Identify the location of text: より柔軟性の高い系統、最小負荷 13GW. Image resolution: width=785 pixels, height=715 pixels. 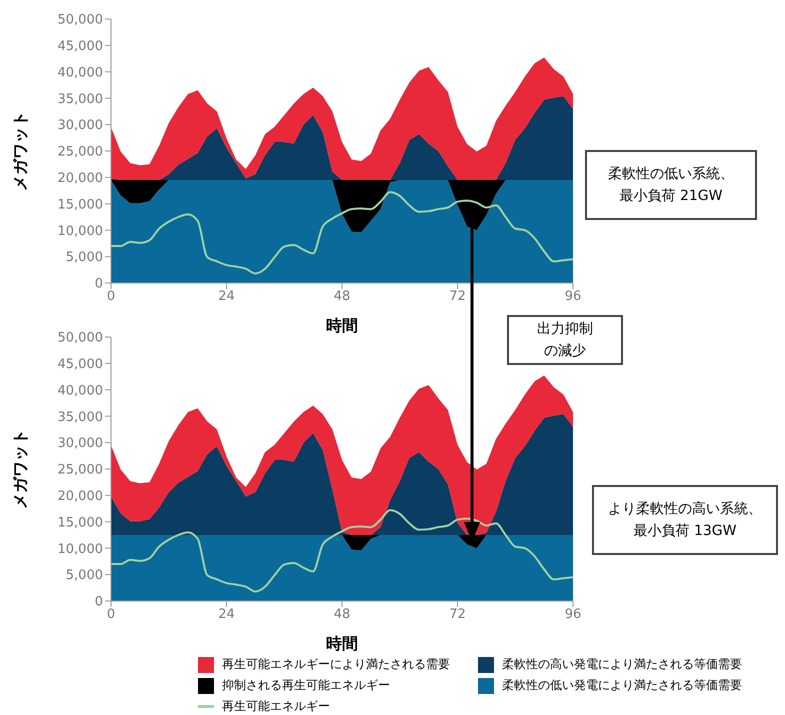
(685, 520).